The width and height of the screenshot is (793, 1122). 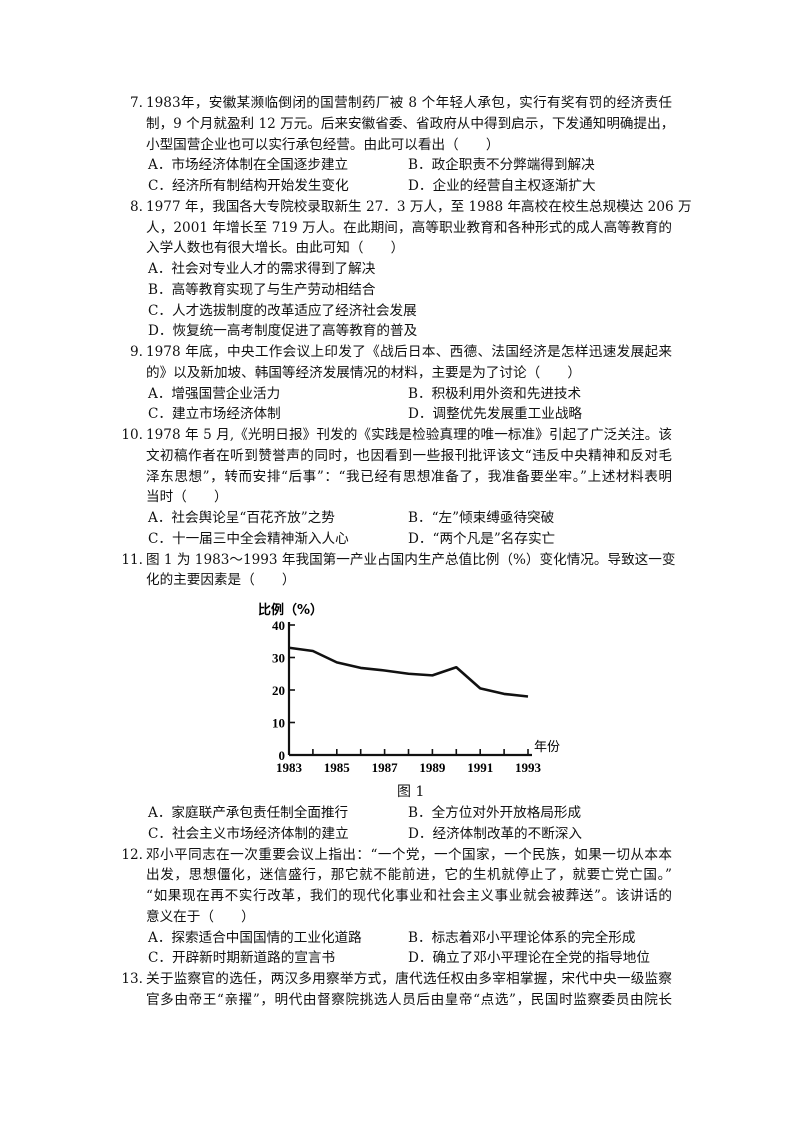 I want to click on x-axis-label: 年份, so click(x=547, y=747).